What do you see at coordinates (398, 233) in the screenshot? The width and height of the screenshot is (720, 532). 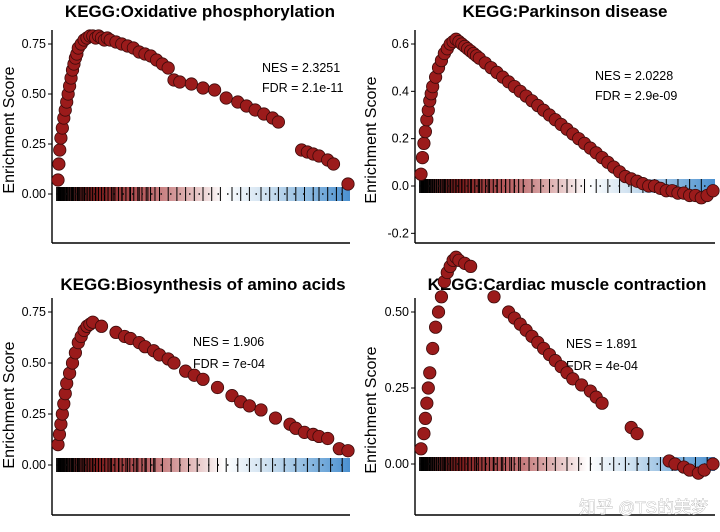 I see `y-tick-label: -0.2` at bounding box center [398, 233].